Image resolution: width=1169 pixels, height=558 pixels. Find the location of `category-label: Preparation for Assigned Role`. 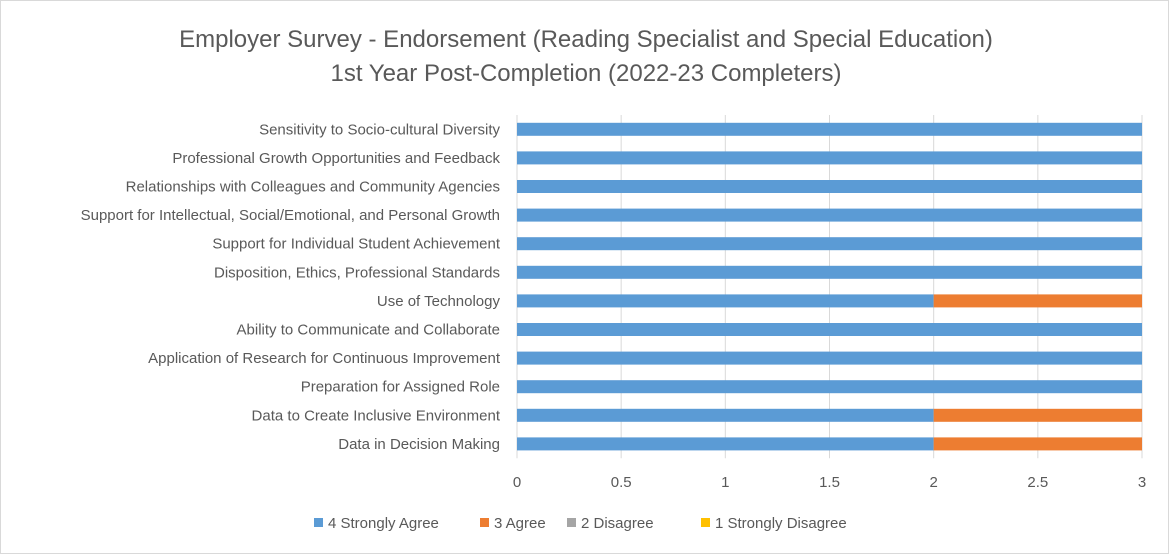

category-label: Preparation for Assigned Role is located at coordinates (400, 387).